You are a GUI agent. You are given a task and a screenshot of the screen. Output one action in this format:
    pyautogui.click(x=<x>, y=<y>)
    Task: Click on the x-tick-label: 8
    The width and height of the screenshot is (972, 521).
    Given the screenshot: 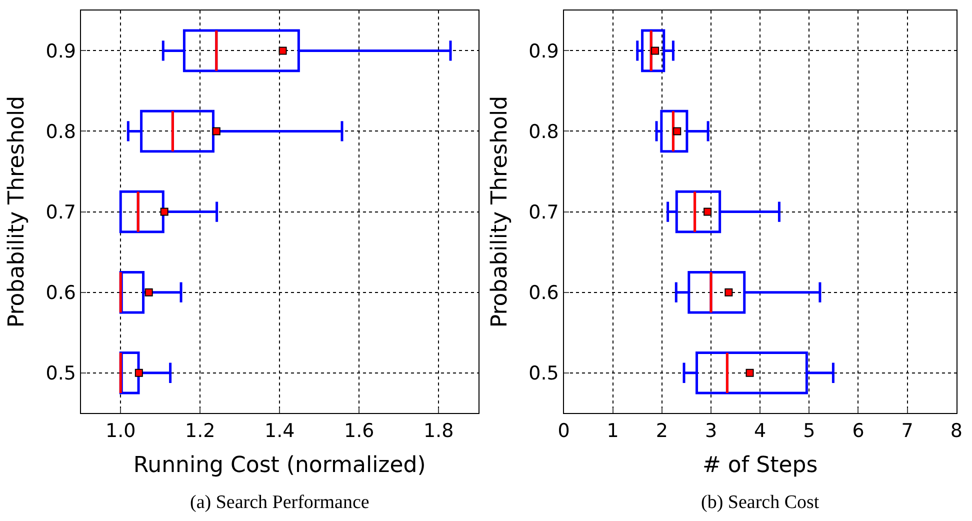 What is the action you would take?
    pyautogui.click(x=956, y=431)
    